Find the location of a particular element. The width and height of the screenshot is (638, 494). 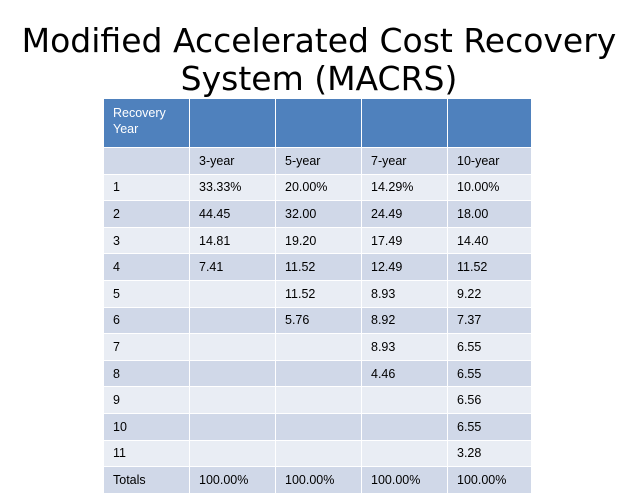

table-cell: 1 is located at coordinates (146, 187).